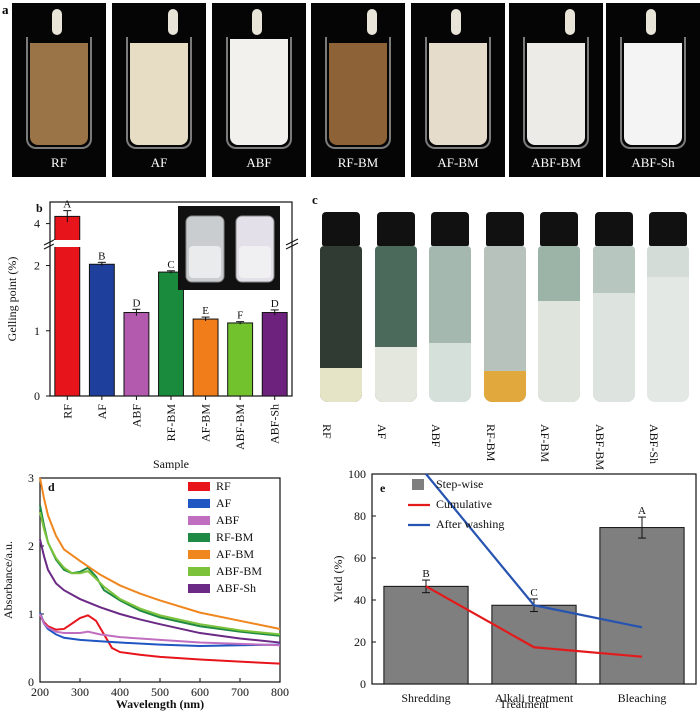  I want to click on y-tick-label: 1, so click(37, 331).